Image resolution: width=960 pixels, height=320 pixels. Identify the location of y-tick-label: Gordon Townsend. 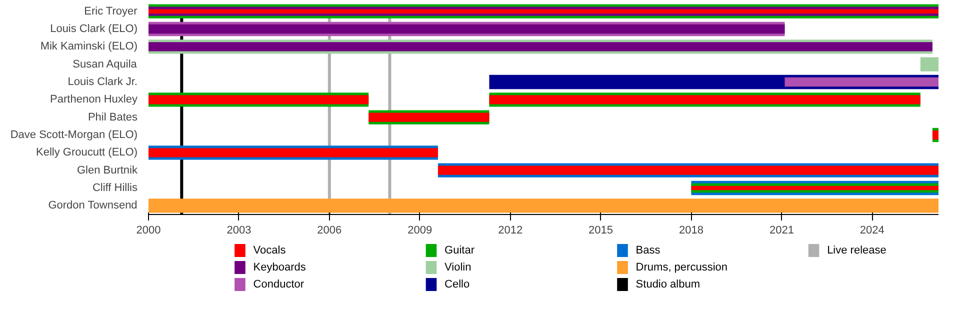
(93, 206).